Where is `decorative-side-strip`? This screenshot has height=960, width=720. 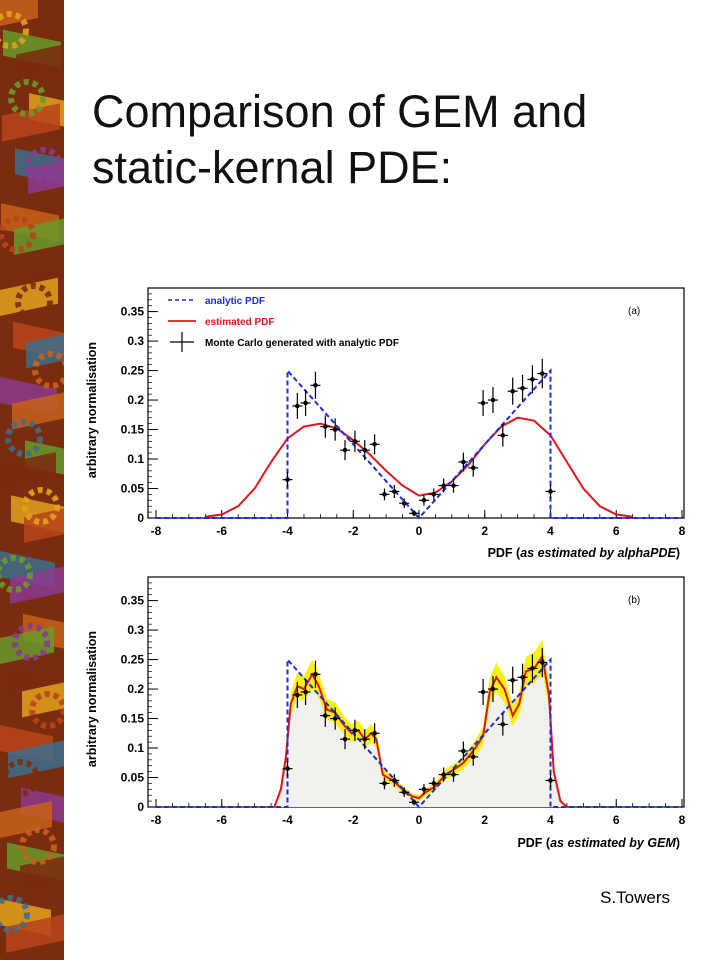
decorative-side-strip is located at coordinates (32, 480).